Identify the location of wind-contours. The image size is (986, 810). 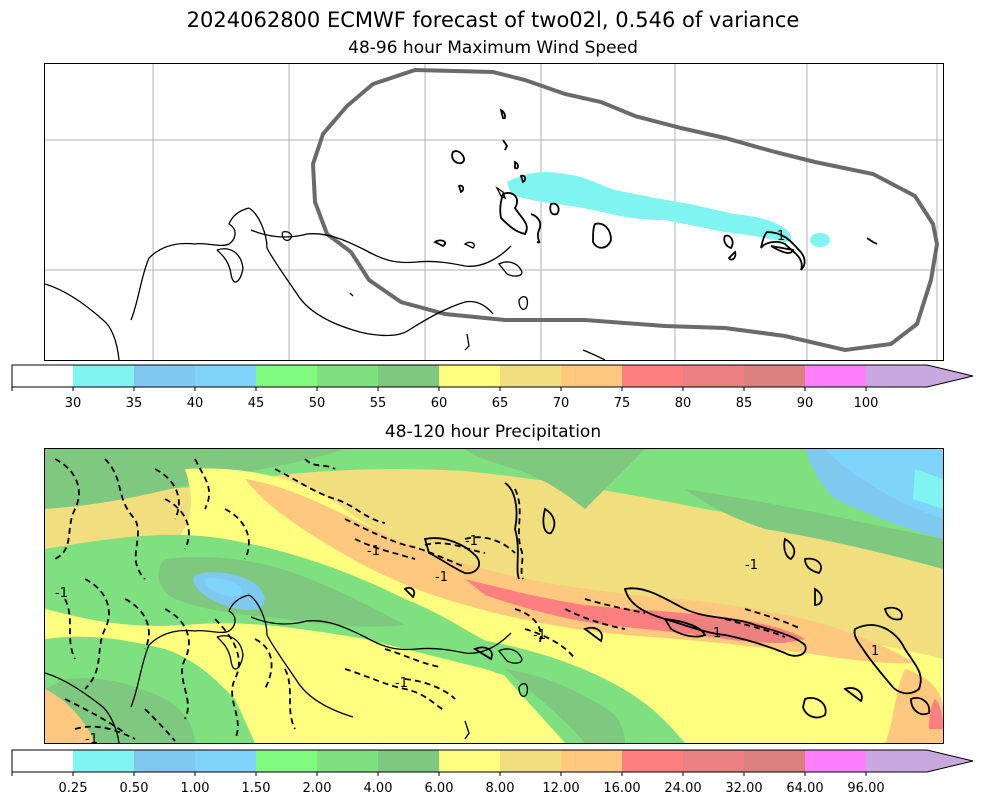
(655, 189).